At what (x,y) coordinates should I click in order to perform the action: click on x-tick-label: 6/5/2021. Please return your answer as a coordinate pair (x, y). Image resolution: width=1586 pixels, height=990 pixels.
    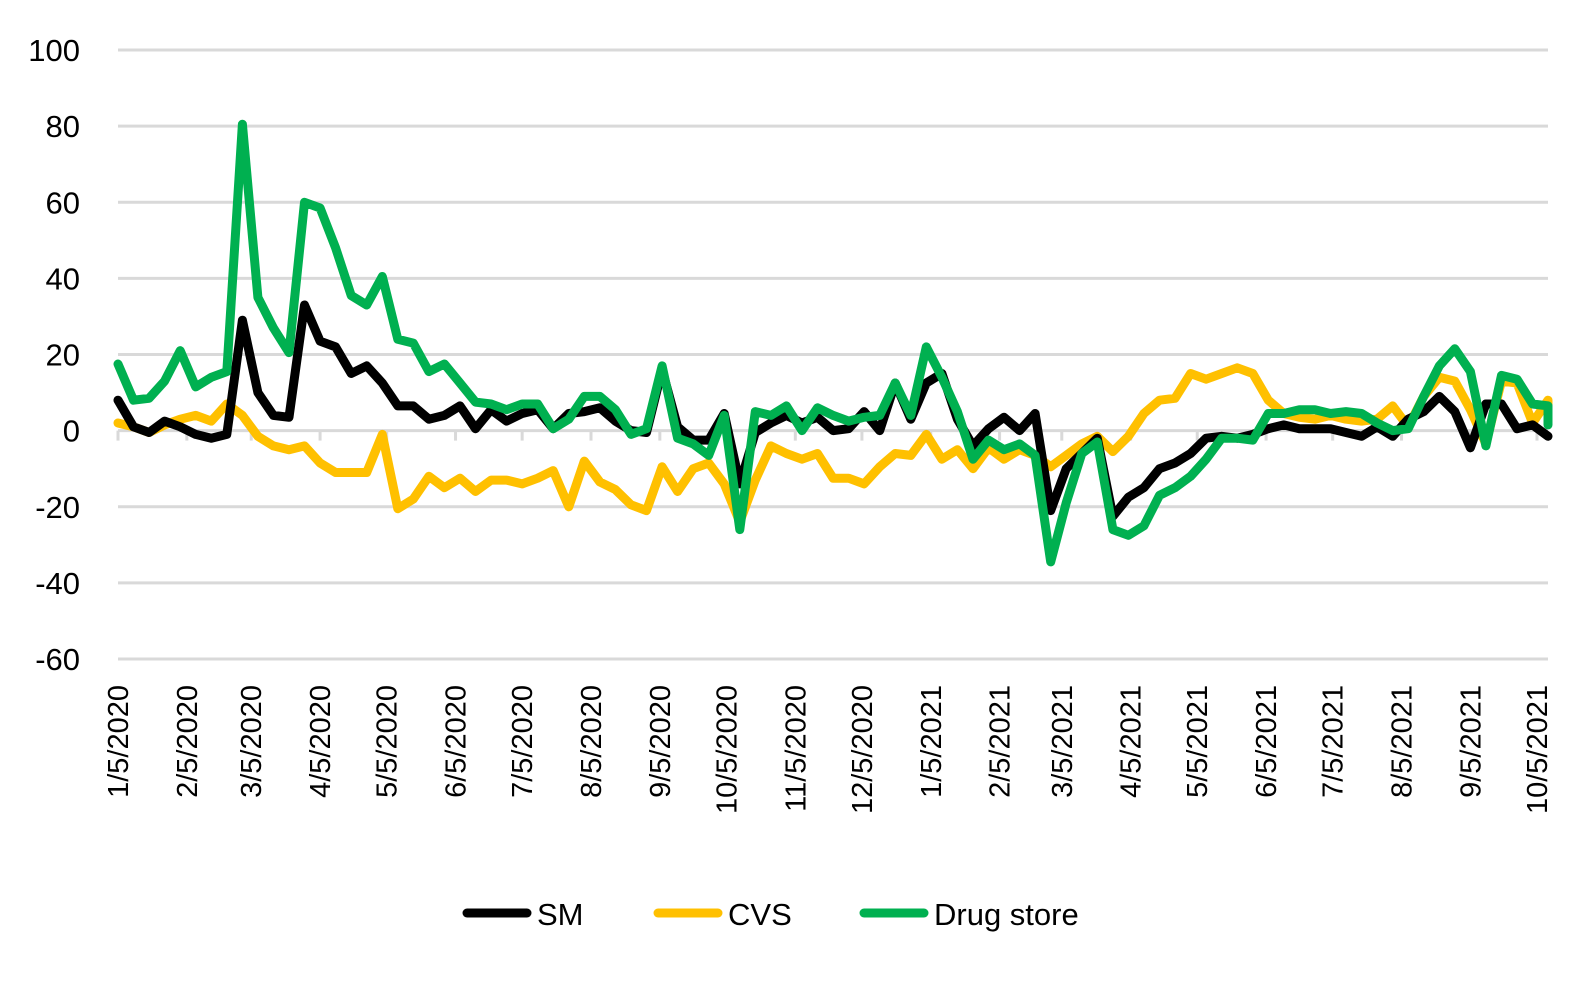
    Looking at the image, I should click on (1267, 741).